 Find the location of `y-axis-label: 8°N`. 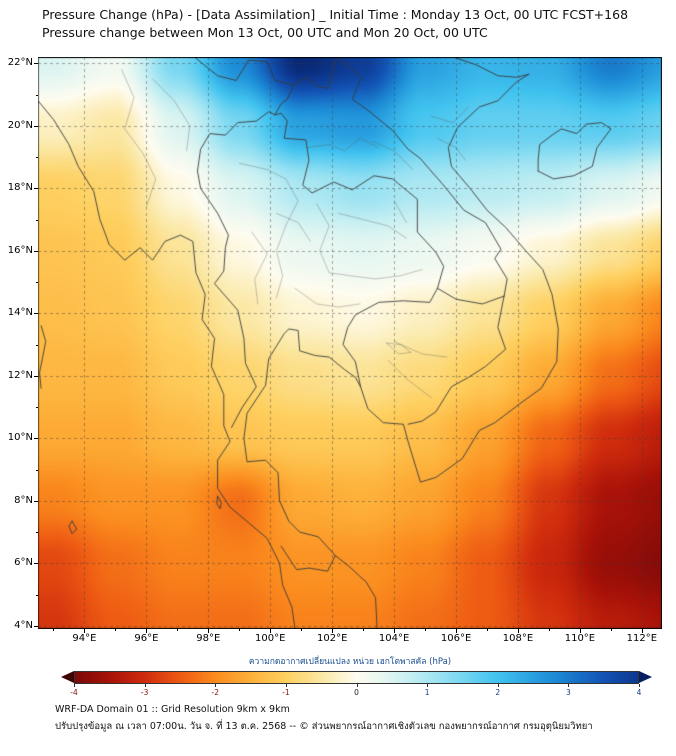

y-axis-label: 8°N is located at coordinates (23, 500).